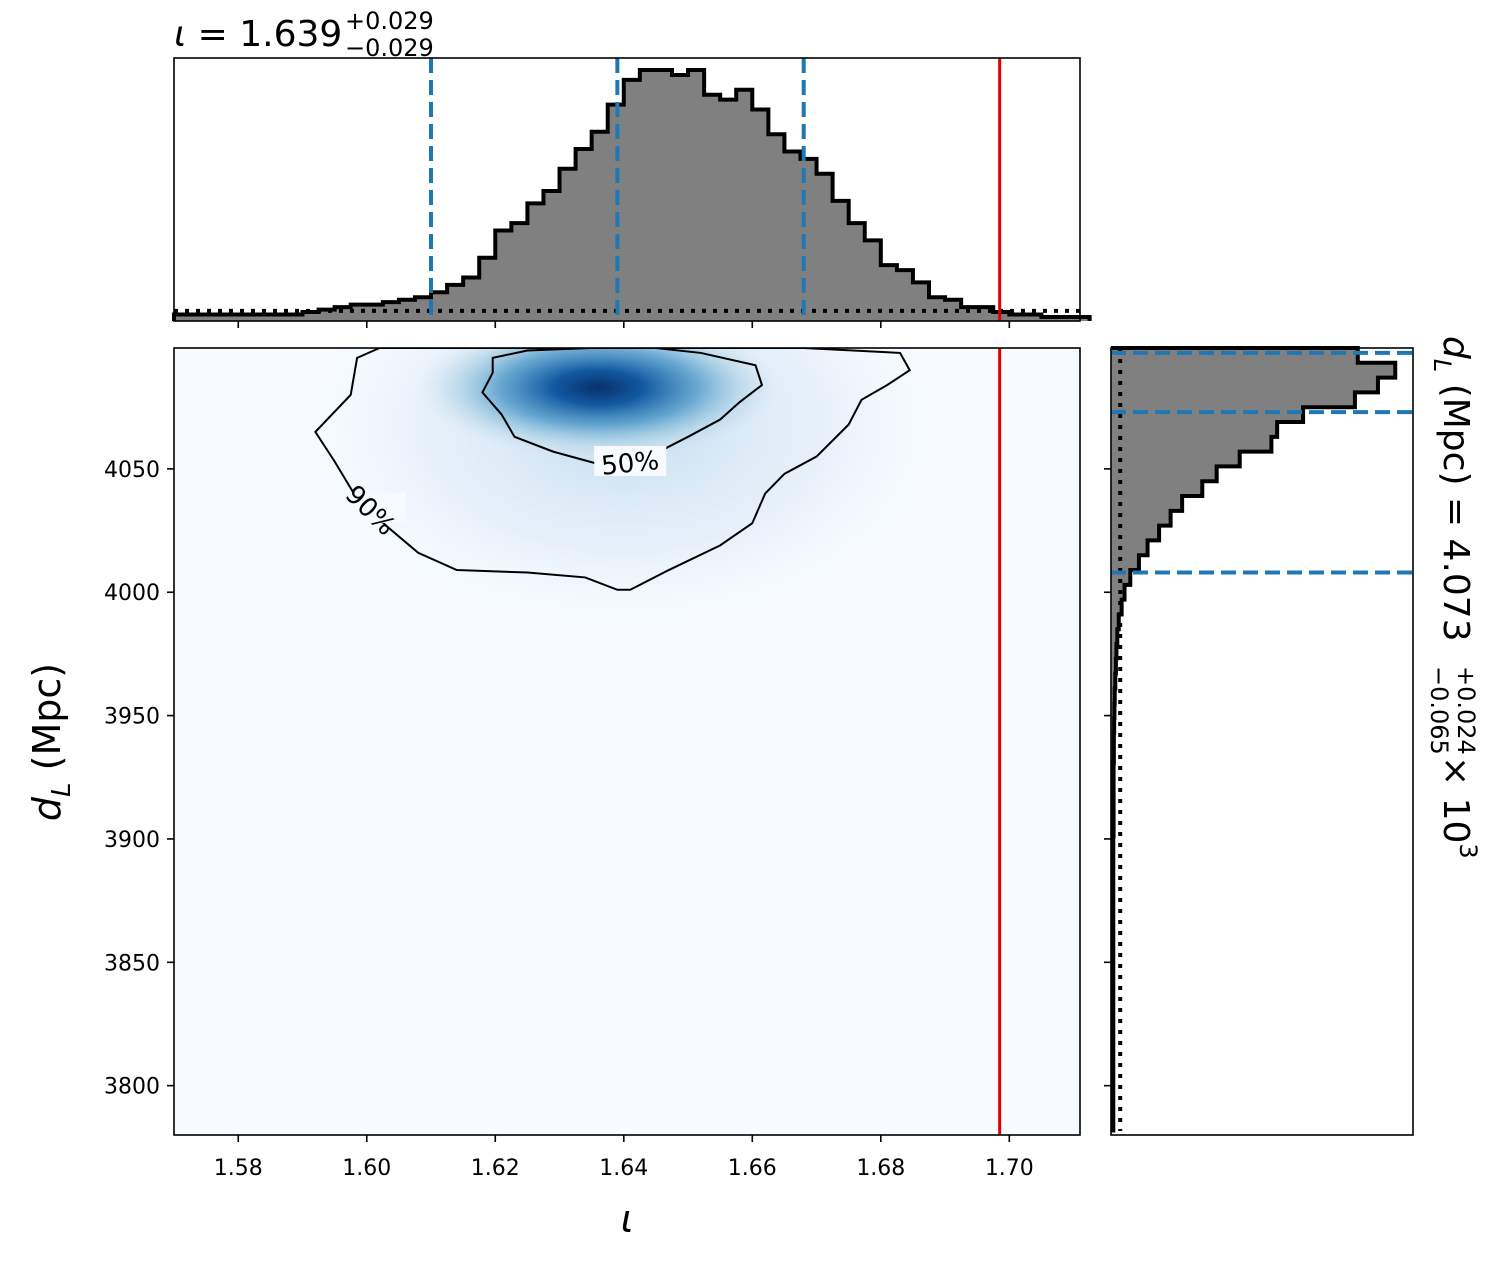  What do you see at coordinates (132, 1087) in the screenshot?
I see `dl-tick-label: 3800` at bounding box center [132, 1087].